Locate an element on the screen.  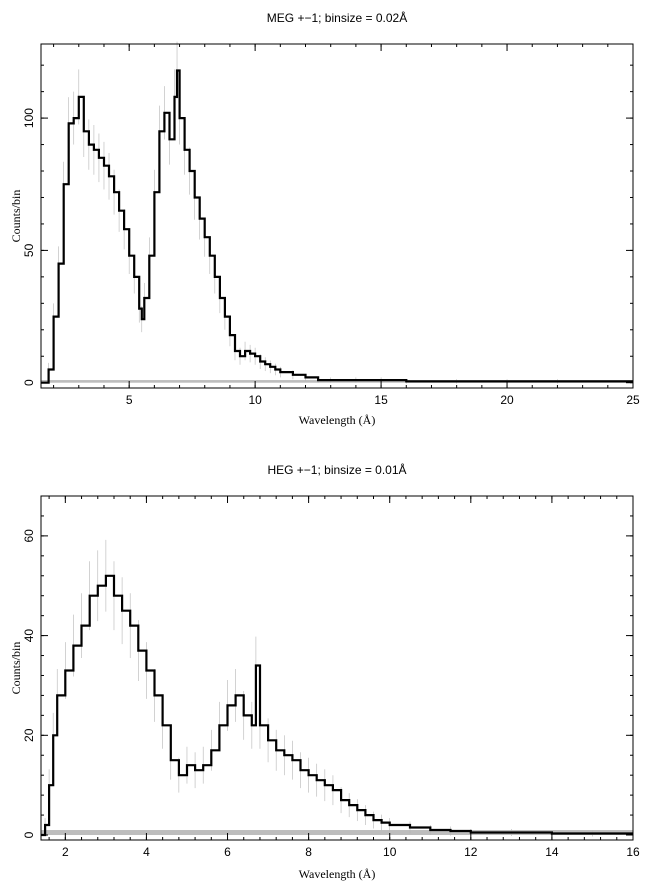
heg-y-tick-label: 20 is located at coordinates (29, 735).